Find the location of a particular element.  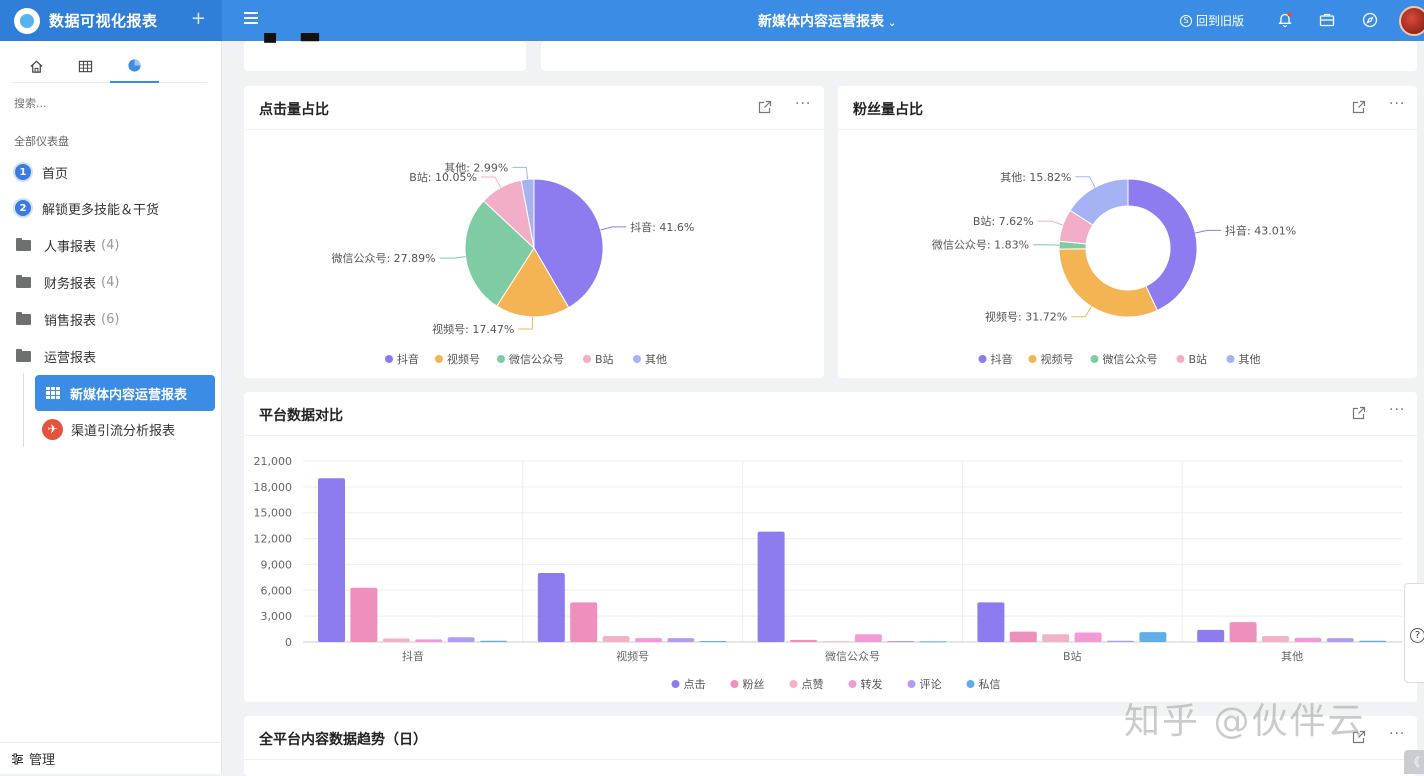

y-tick-label: 9,000 is located at coordinates (277, 564).